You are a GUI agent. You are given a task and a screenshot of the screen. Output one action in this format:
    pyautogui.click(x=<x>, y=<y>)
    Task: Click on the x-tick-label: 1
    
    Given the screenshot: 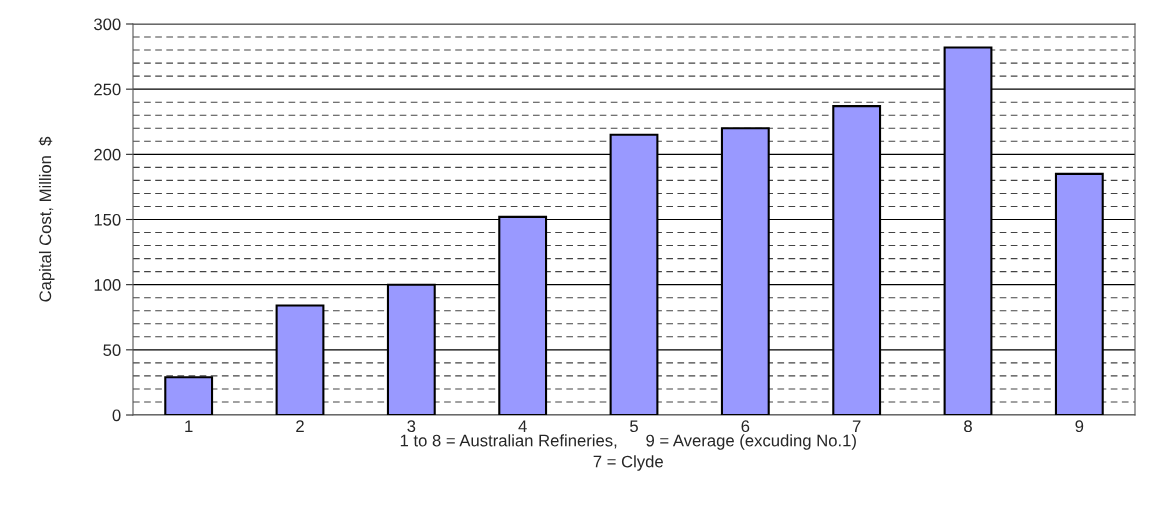 What is the action you would take?
    pyautogui.click(x=189, y=426)
    